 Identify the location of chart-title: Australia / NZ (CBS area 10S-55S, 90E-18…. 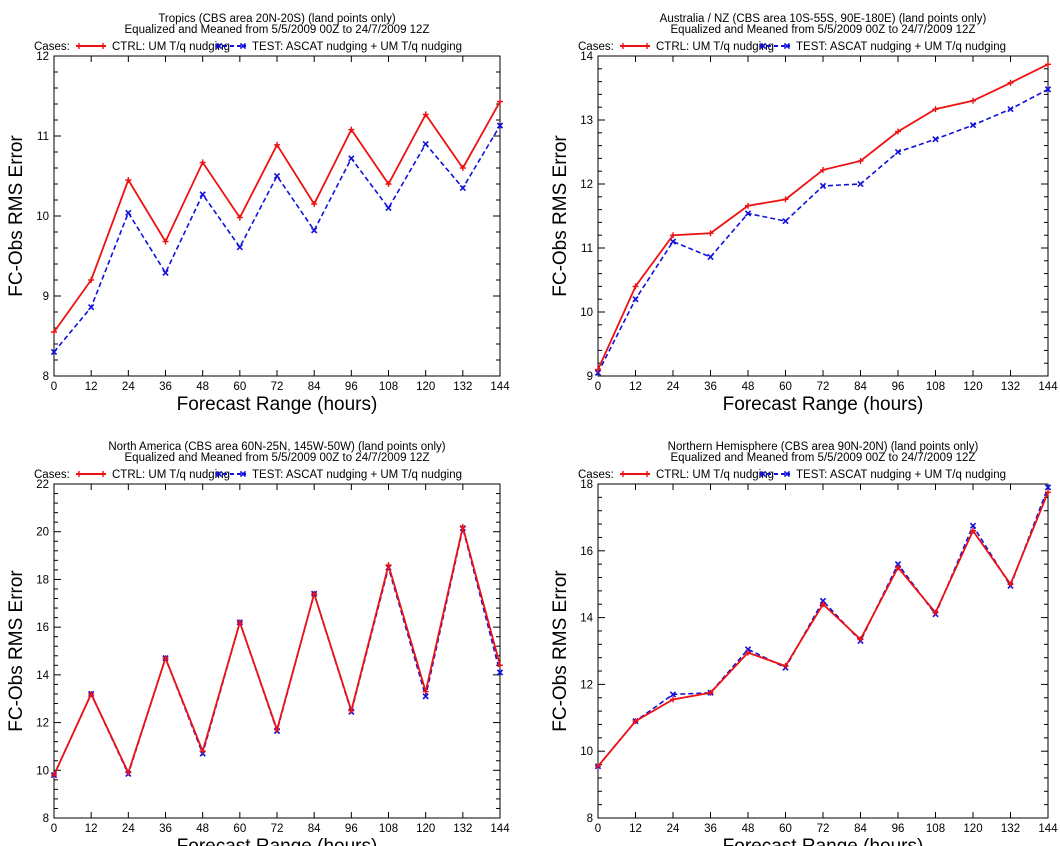
(823, 19).